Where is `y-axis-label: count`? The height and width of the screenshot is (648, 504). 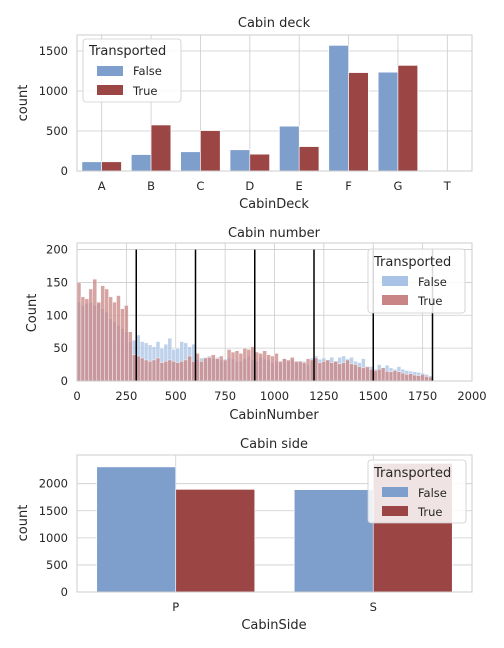
y-axis-label: count is located at coordinates (23, 523).